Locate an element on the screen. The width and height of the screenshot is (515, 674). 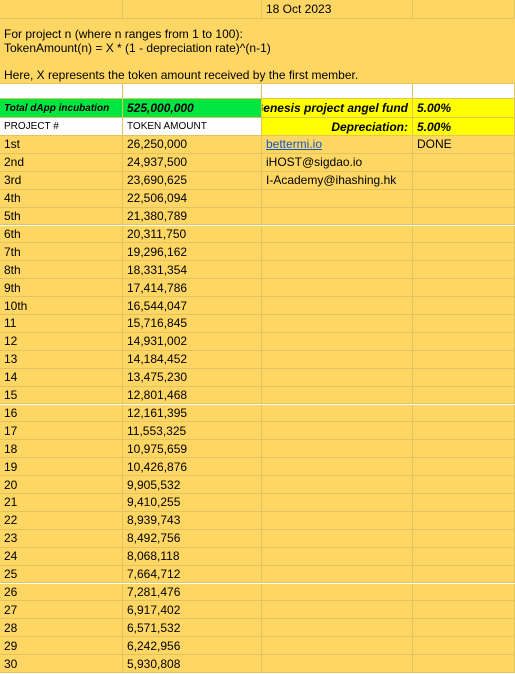
total-label-cell: Total dApp incubation is located at coordinates (61, 108).